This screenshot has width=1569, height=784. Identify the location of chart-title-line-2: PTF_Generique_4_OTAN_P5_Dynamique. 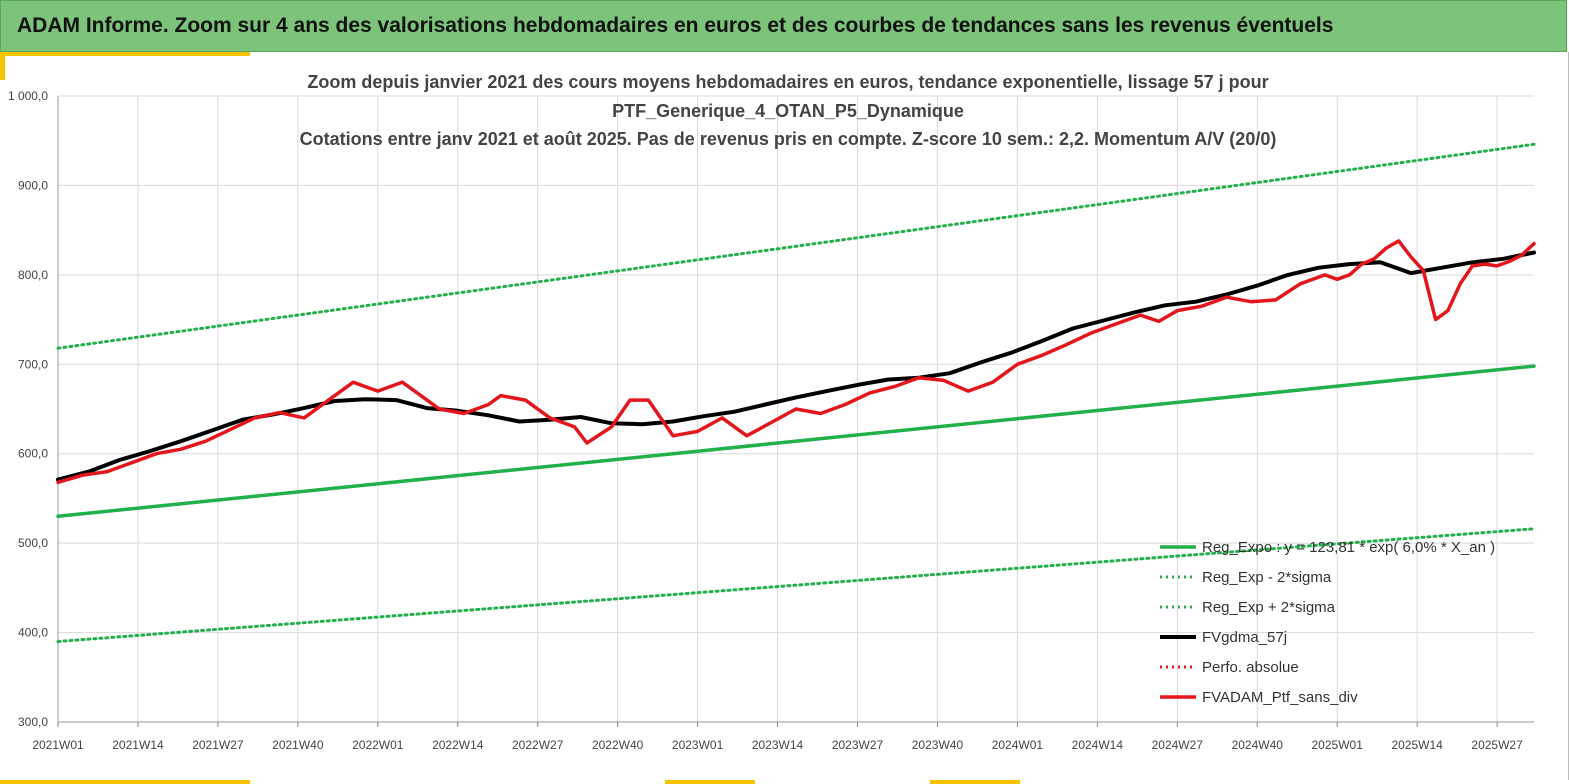
(788, 111).